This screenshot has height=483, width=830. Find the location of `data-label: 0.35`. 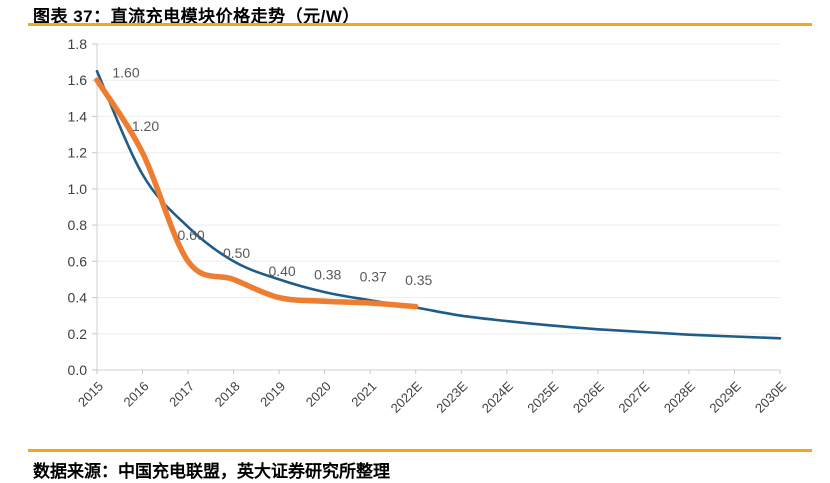

data-label: 0.35 is located at coordinates (418, 280).